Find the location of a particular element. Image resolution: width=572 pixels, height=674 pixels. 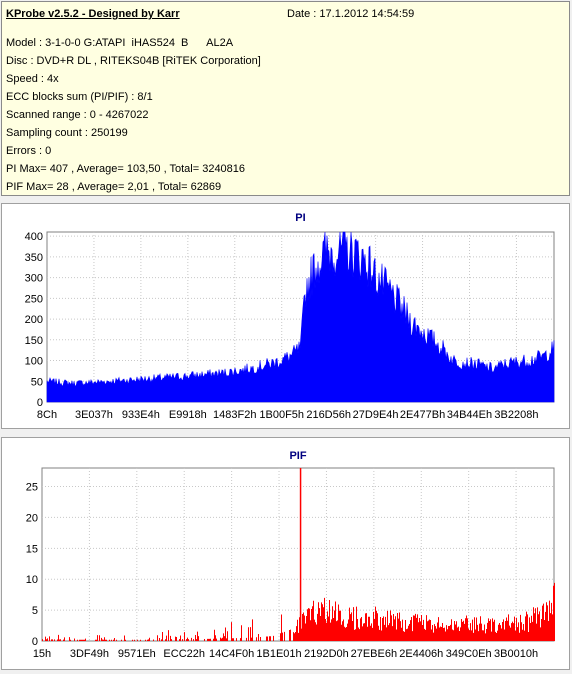

x-tick-label: 2192D0h is located at coordinates (326, 654).